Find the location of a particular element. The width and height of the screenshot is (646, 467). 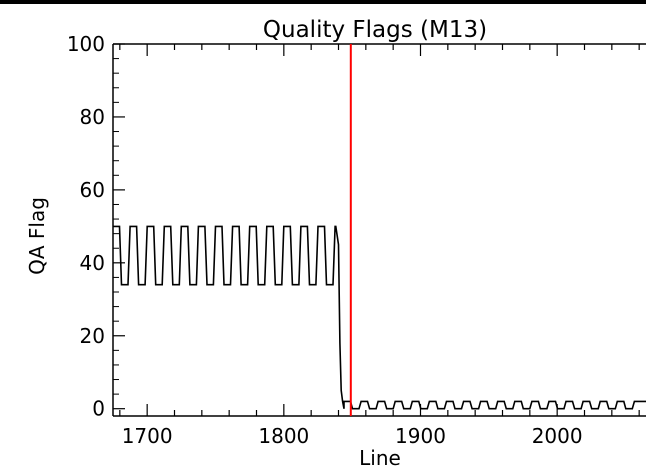

y-tick-label: 100 is located at coordinates (86, 44).